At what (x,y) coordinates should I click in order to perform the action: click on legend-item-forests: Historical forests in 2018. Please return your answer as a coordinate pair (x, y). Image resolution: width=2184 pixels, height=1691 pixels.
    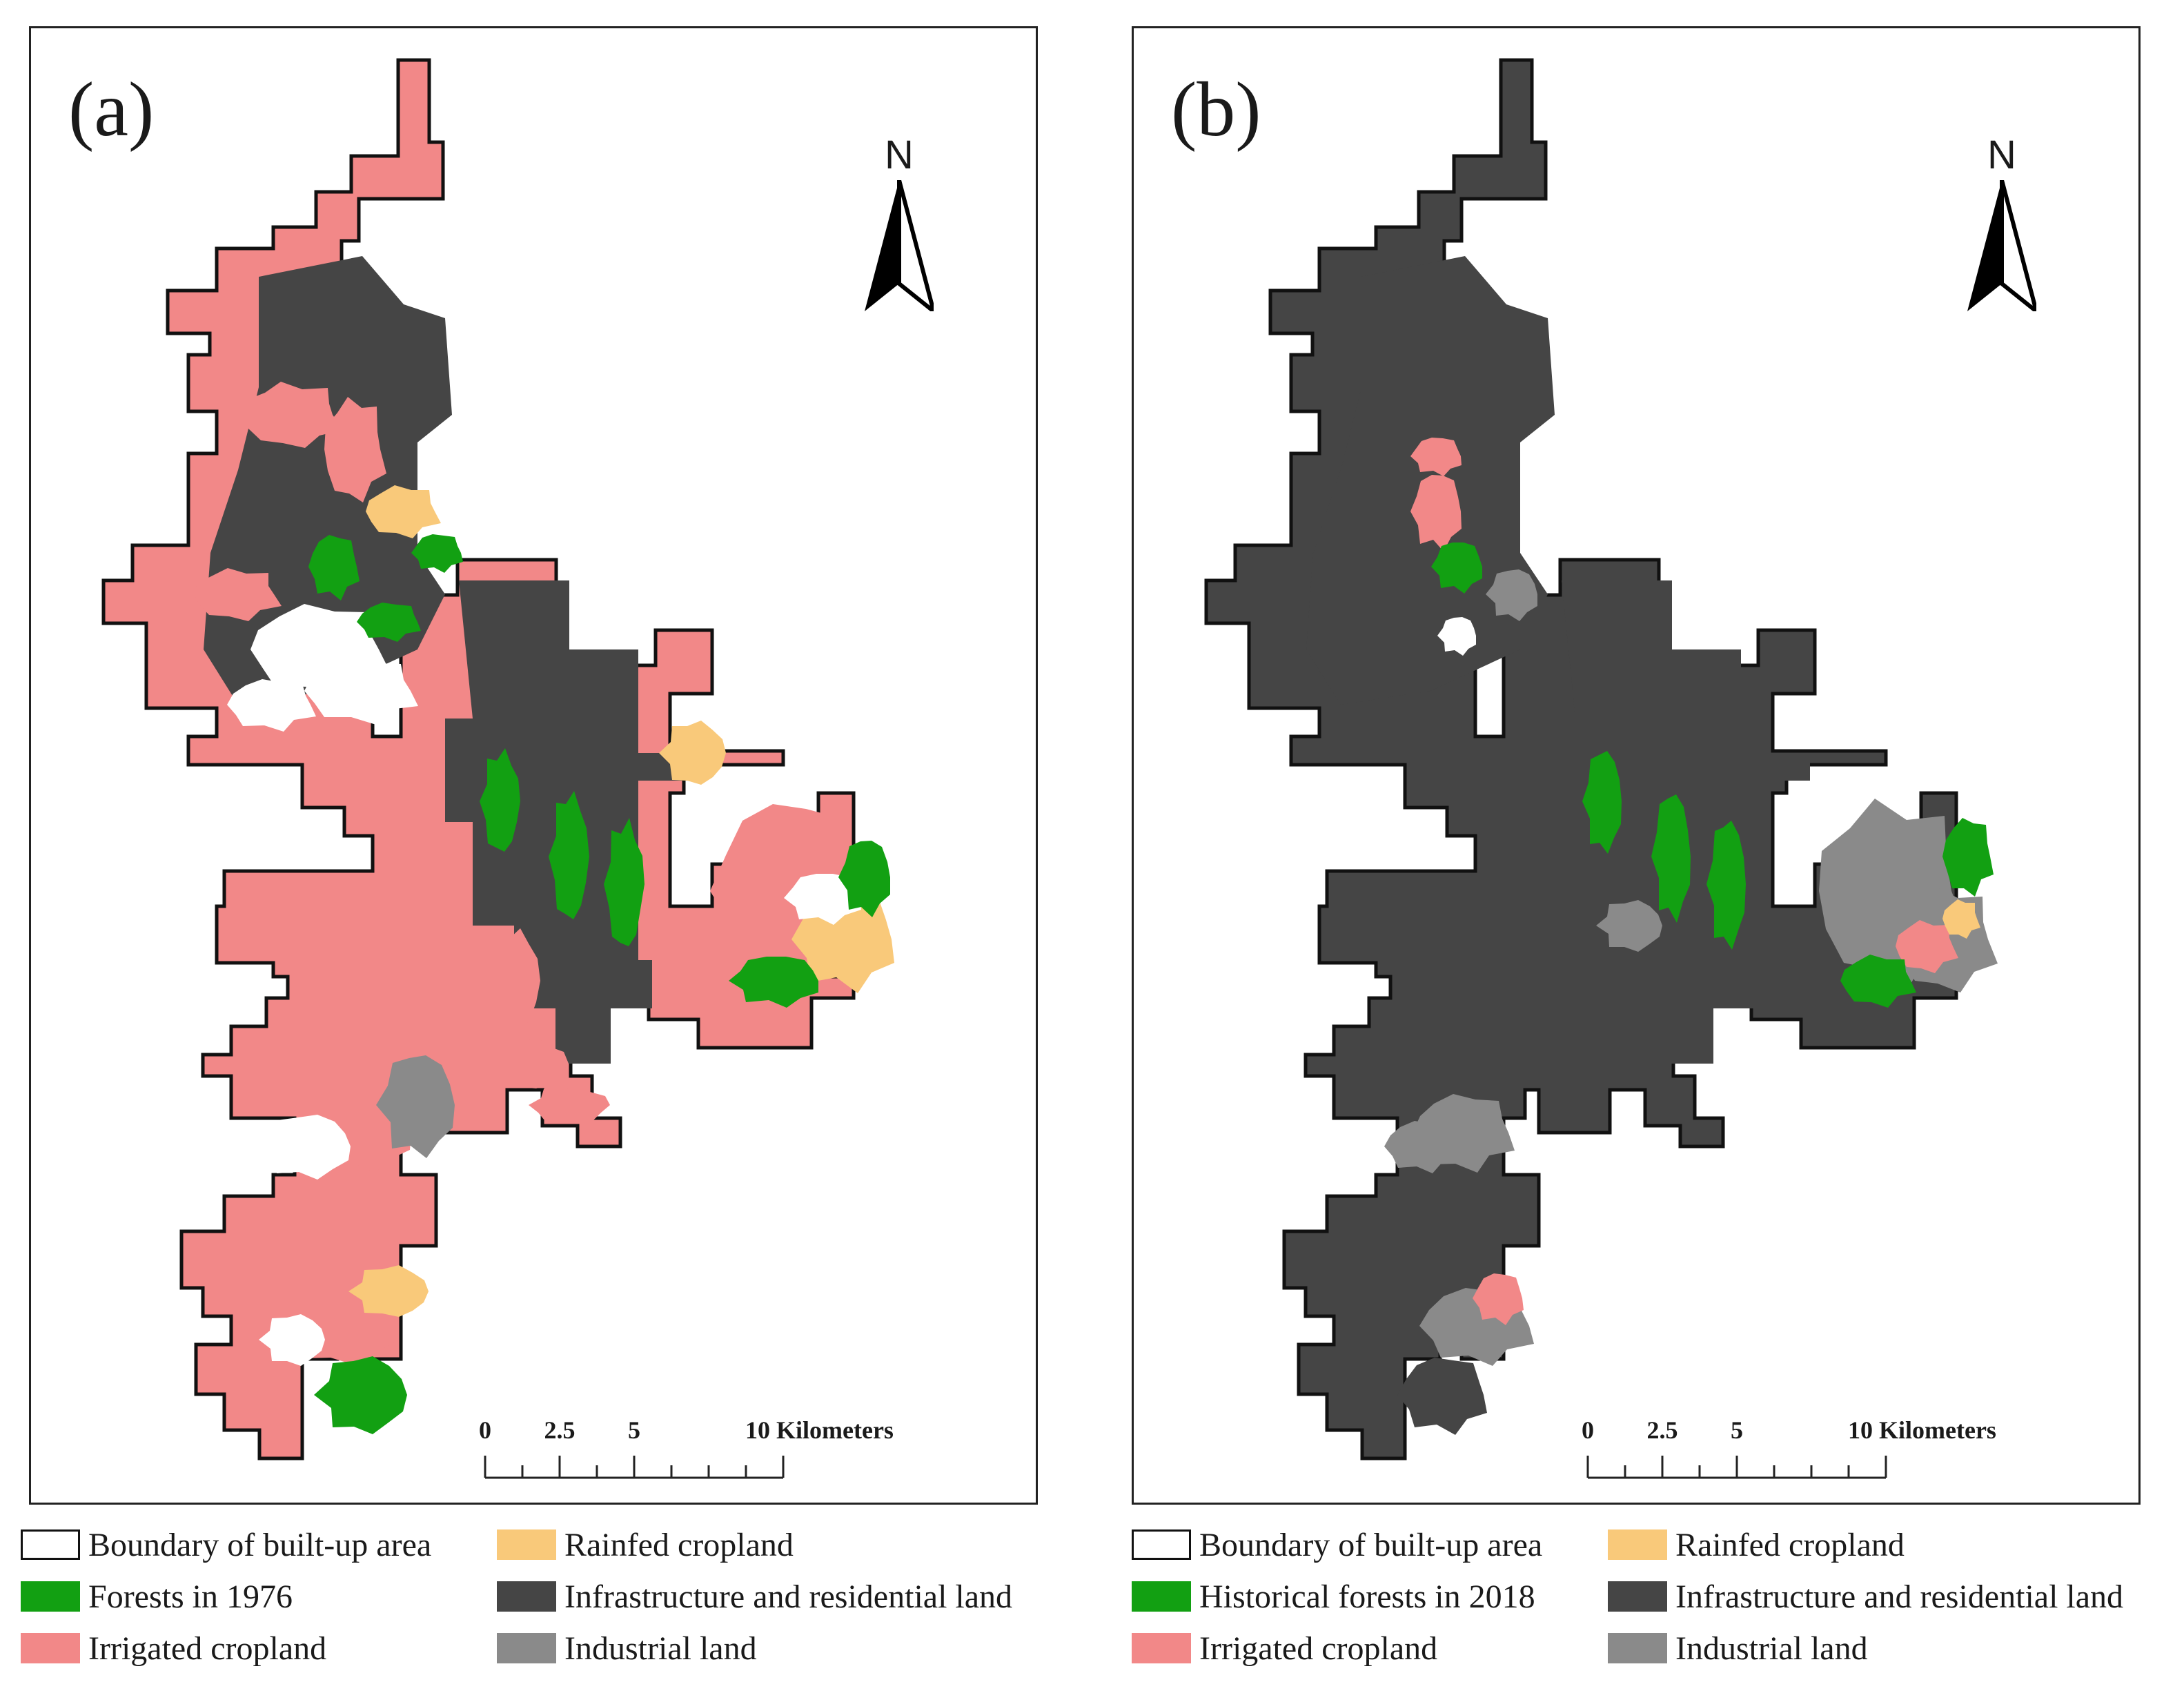
    Looking at the image, I should click on (1333, 1597).